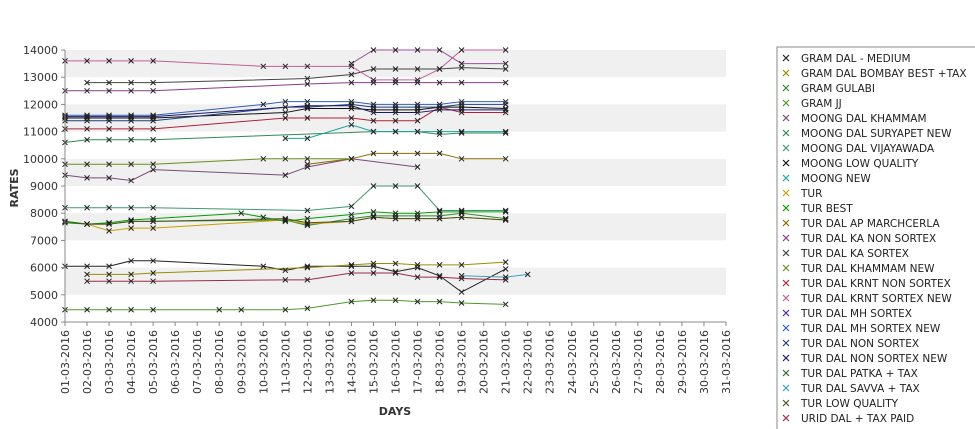 This screenshot has height=429, width=975. Describe the element at coordinates (65, 362) in the screenshot. I see `x-tick-label: 01-03-2016` at that location.